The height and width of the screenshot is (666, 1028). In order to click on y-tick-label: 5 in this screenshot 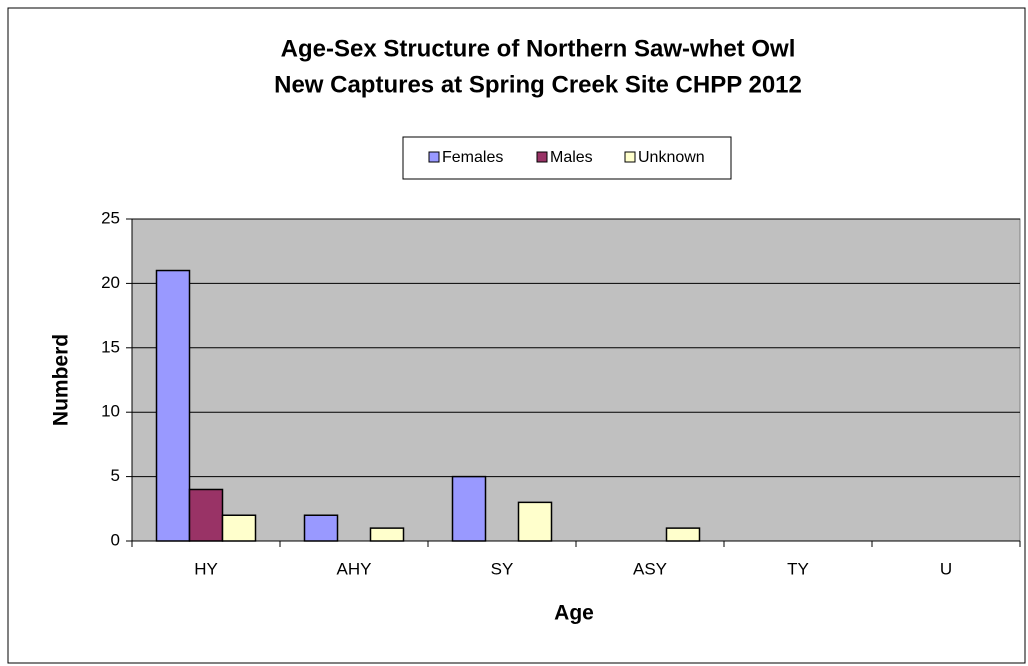, I will do `click(115, 475)`.